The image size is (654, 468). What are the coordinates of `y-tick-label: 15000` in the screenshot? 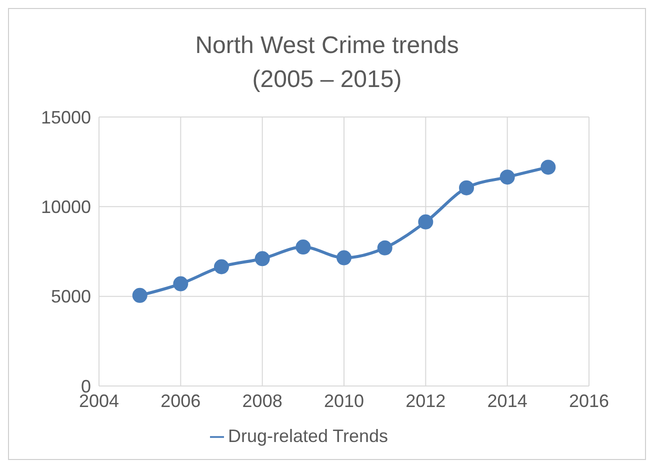 It's located at (65, 117).